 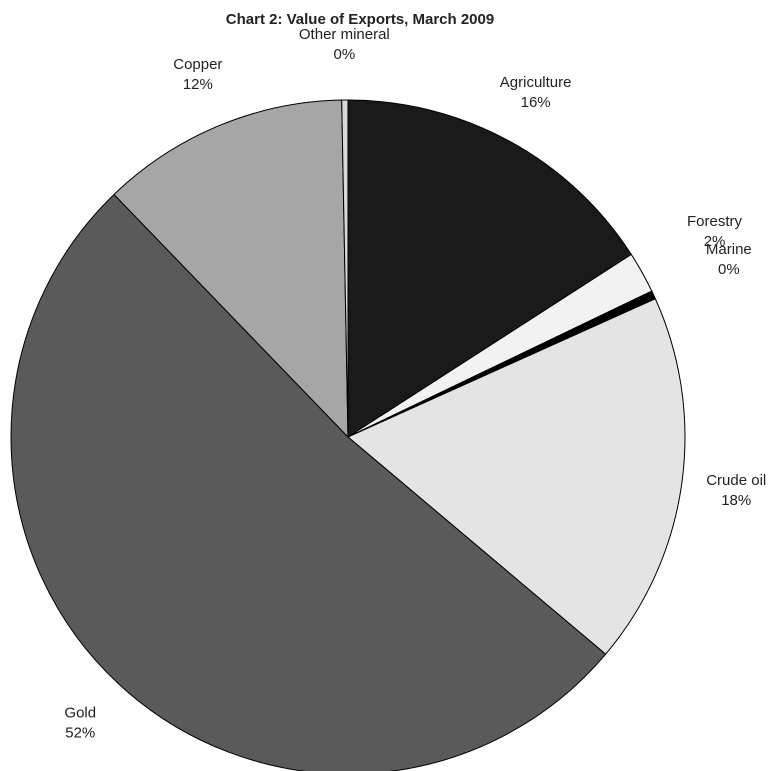 I want to click on slice-label: Forestry, so click(x=715, y=221).